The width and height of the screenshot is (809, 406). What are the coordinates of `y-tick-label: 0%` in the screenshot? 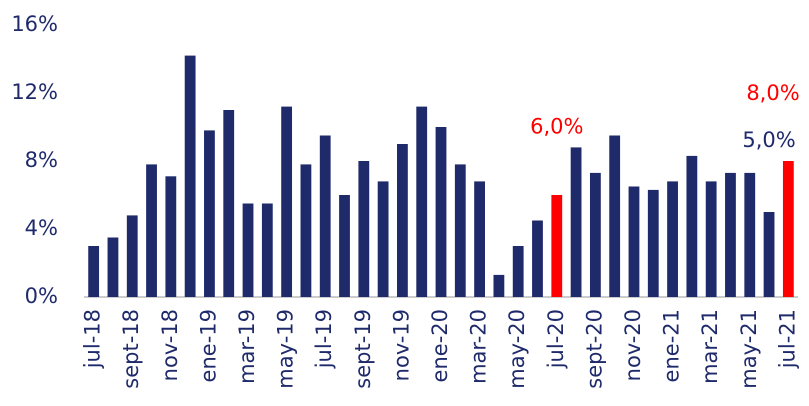 It's located at (41, 296).